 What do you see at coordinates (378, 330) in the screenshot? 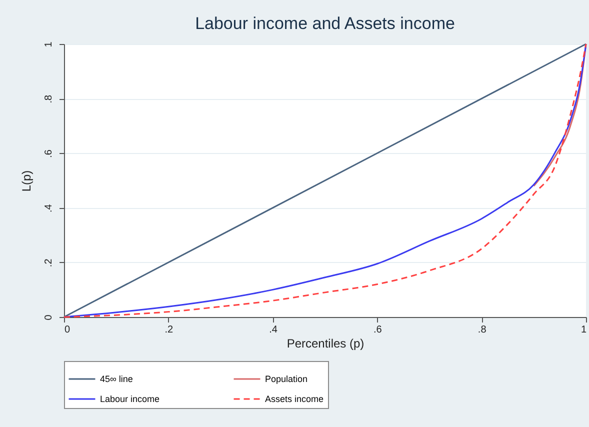
I see `x-tick-label: .6` at bounding box center [378, 330].